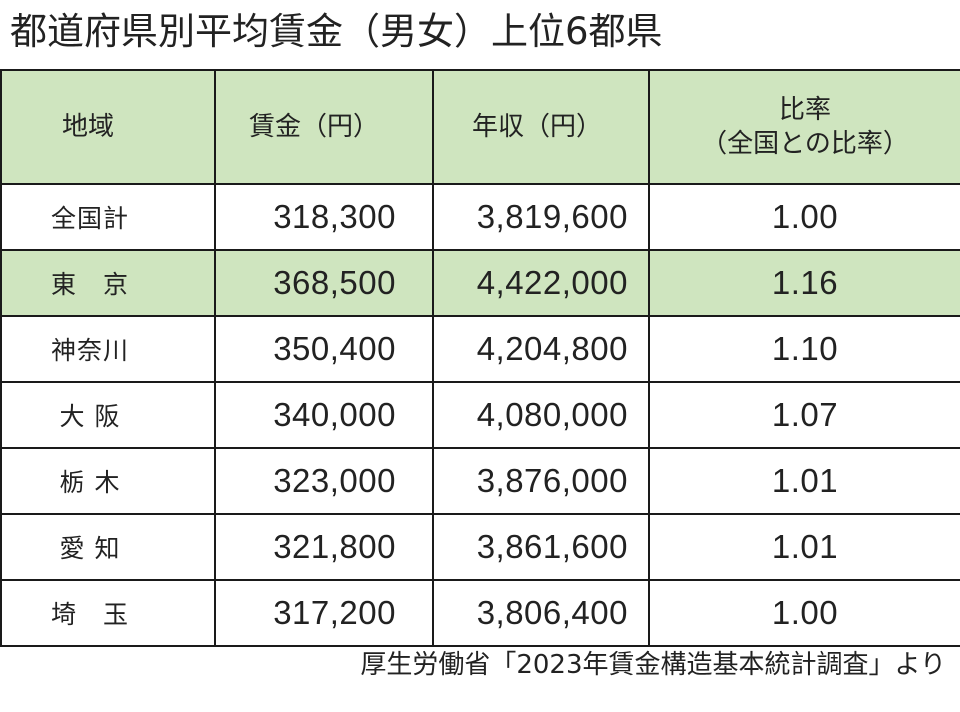 The width and height of the screenshot is (960, 712). I want to click on column-header-region: 地域, so click(108, 127).